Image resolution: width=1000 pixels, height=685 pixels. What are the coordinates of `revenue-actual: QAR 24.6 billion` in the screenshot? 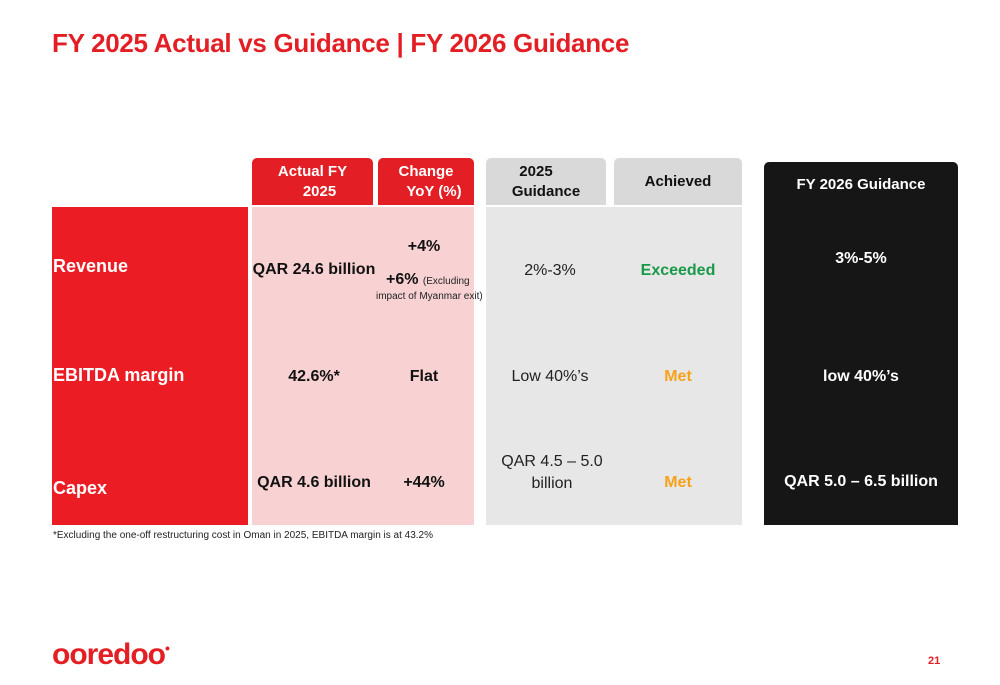 It's located at (314, 269).